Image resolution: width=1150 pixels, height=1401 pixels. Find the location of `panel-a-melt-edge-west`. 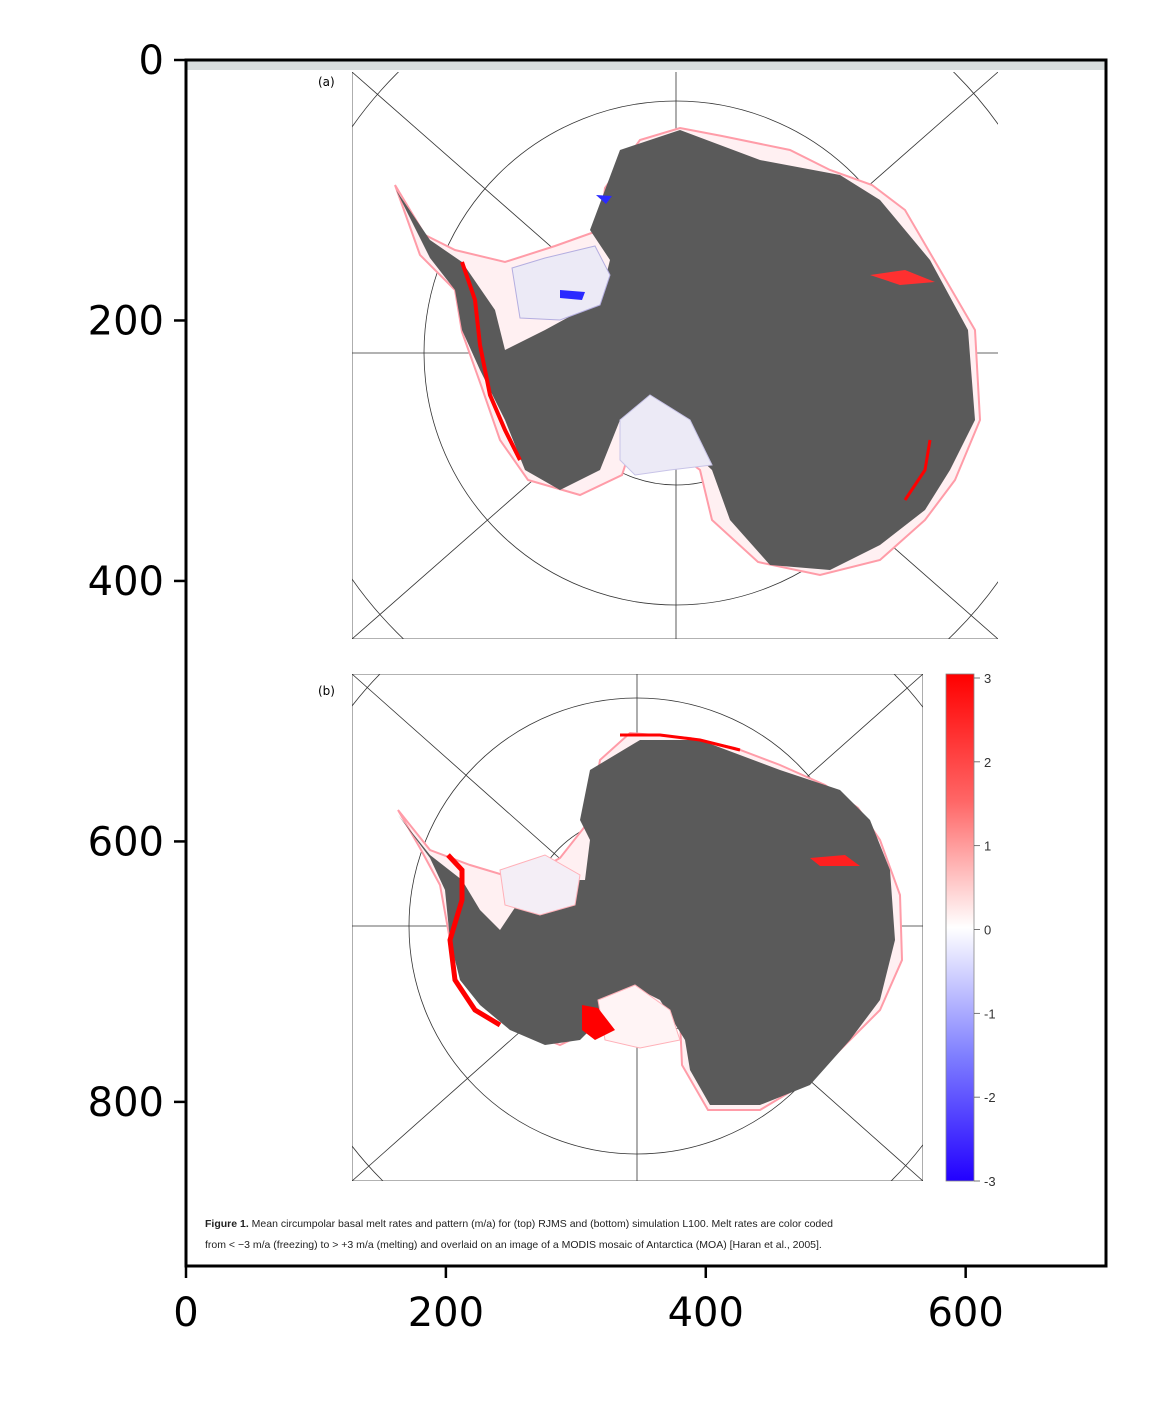

panel-a-melt-edge-west is located at coordinates (491, 361).